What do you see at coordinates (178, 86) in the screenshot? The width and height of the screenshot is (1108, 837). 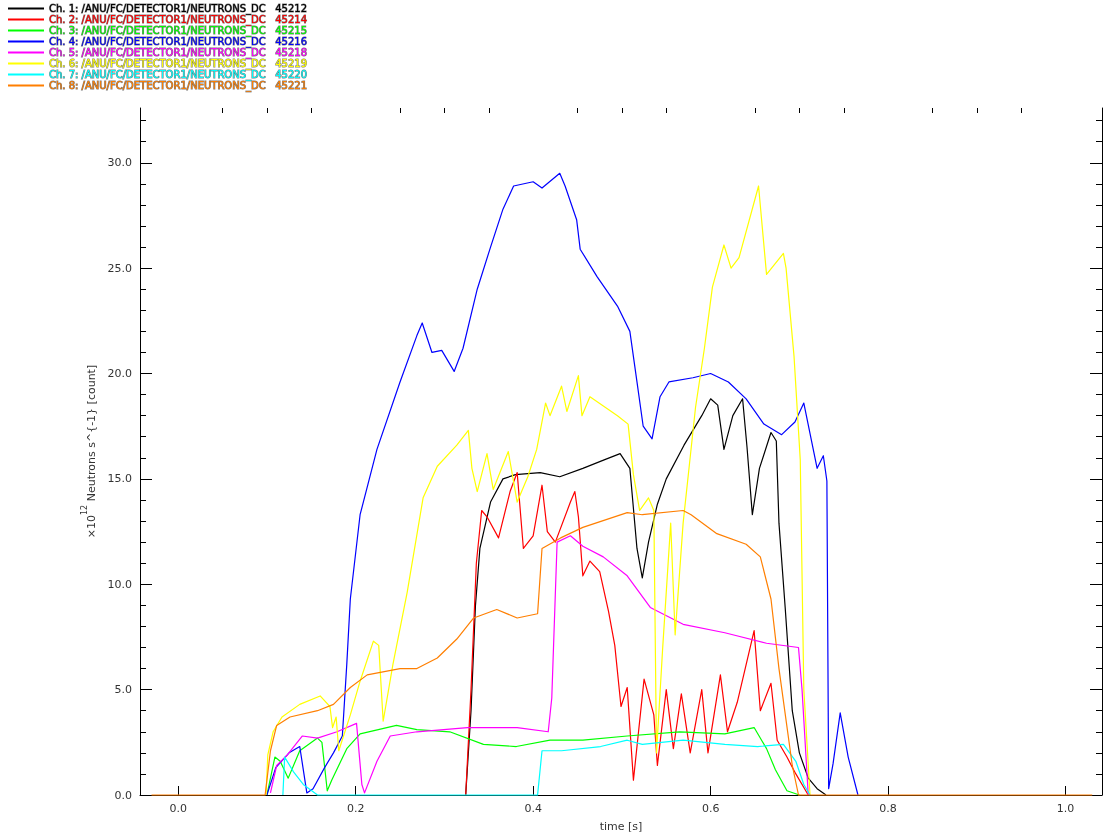 I see `legend-label: Ch. 8: /ANU/FC/DETECTOR1/NEUTRONS_DC 45221` at bounding box center [178, 86].